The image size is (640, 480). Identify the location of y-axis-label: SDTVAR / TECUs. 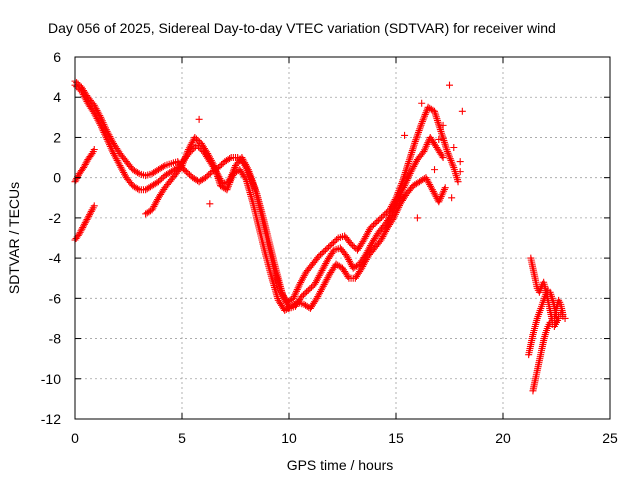
(14, 238).